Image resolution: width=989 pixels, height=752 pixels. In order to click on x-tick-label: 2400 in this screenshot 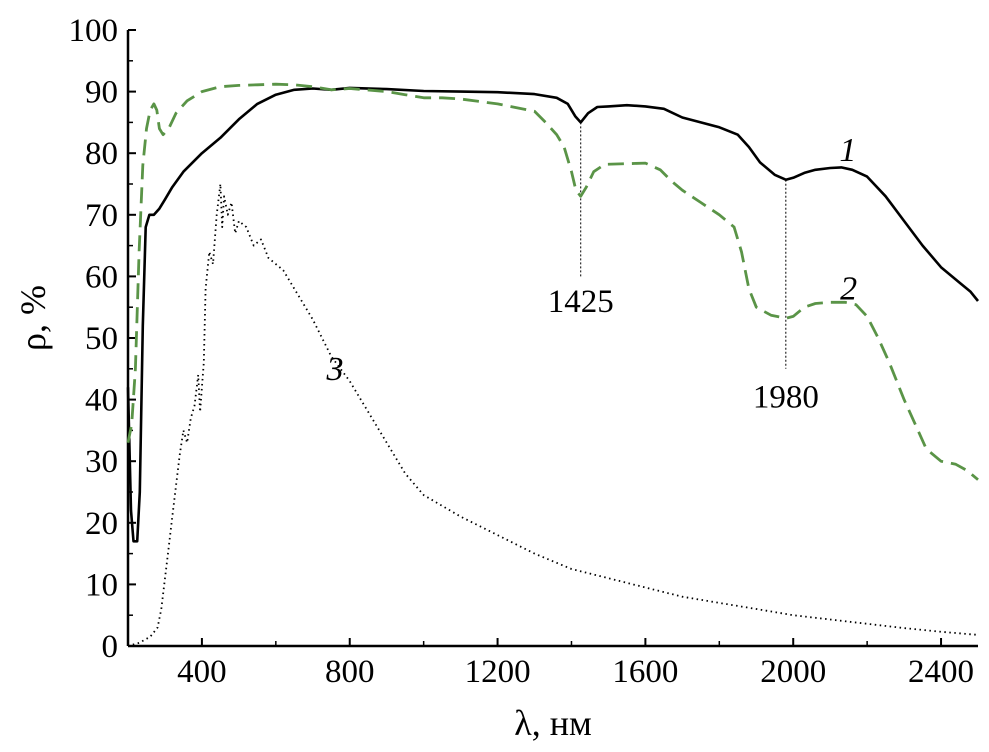, I will do `click(941, 672)`.